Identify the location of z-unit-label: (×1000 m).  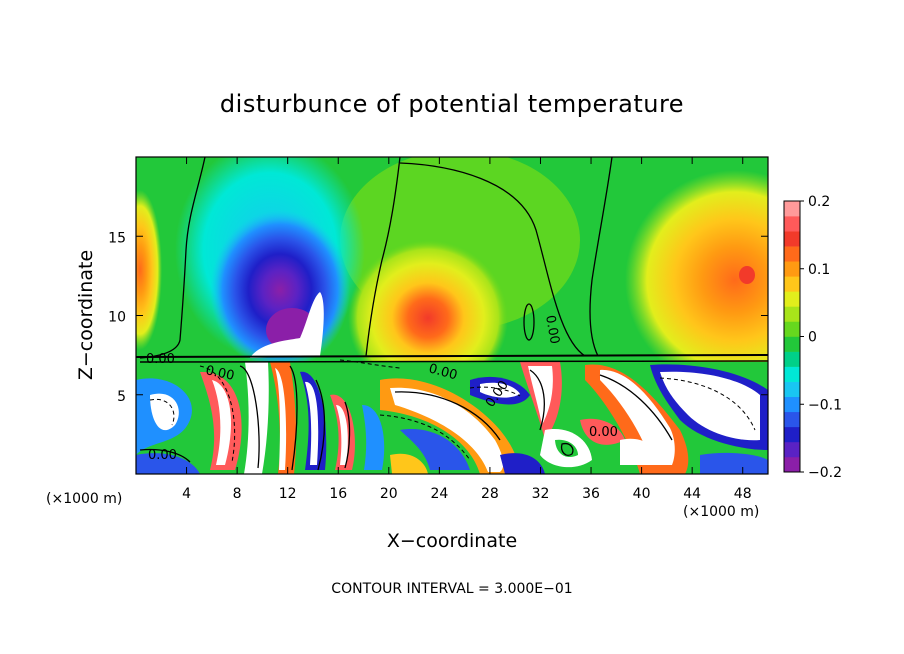
(84, 499).